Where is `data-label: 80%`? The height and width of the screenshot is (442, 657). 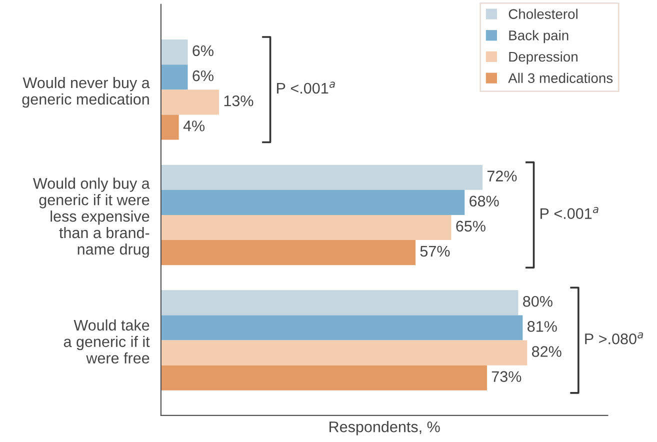 data-label: 80% is located at coordinates (537, 301).